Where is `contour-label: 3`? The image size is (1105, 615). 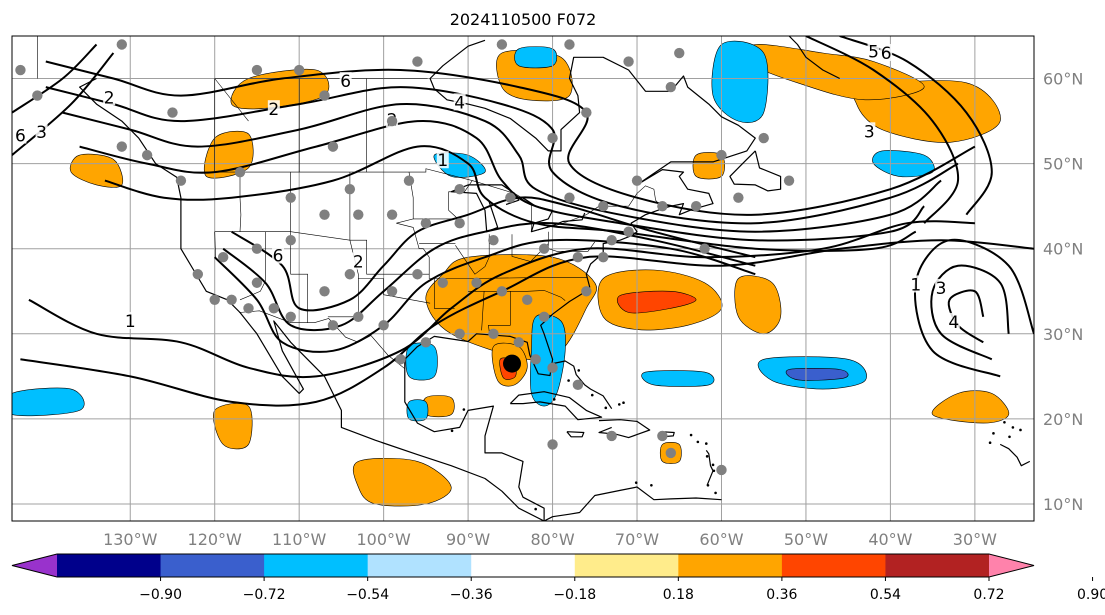
contour-label: 3 is located at coordinates (41, 133).